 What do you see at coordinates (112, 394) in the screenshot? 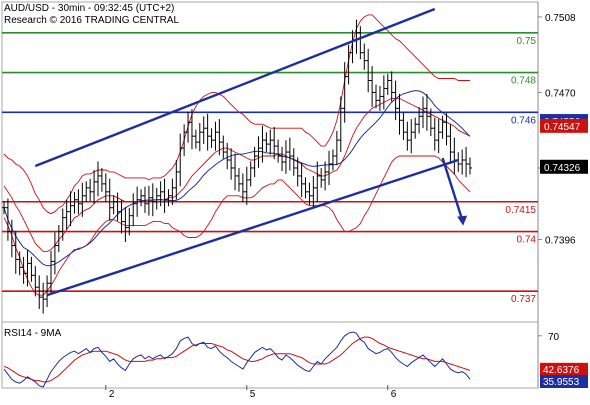
I see `time-axis-label: 2` at bounding box center [112, 394].